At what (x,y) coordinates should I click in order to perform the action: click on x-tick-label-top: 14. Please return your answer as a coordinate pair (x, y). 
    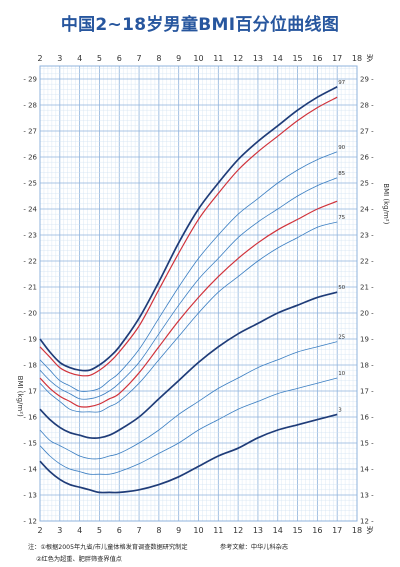
    Looking at the image, I should click on (278, 58).